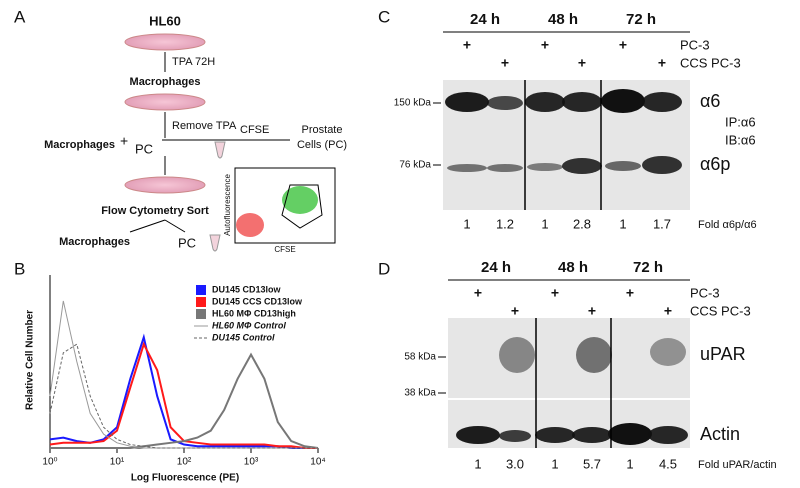 This screenshot has height=488, width=800. What do you see at coordinates (415, 165) in the screenshot?
I see `mw-marker: 76 kDa` at bounding box center [415, 165].